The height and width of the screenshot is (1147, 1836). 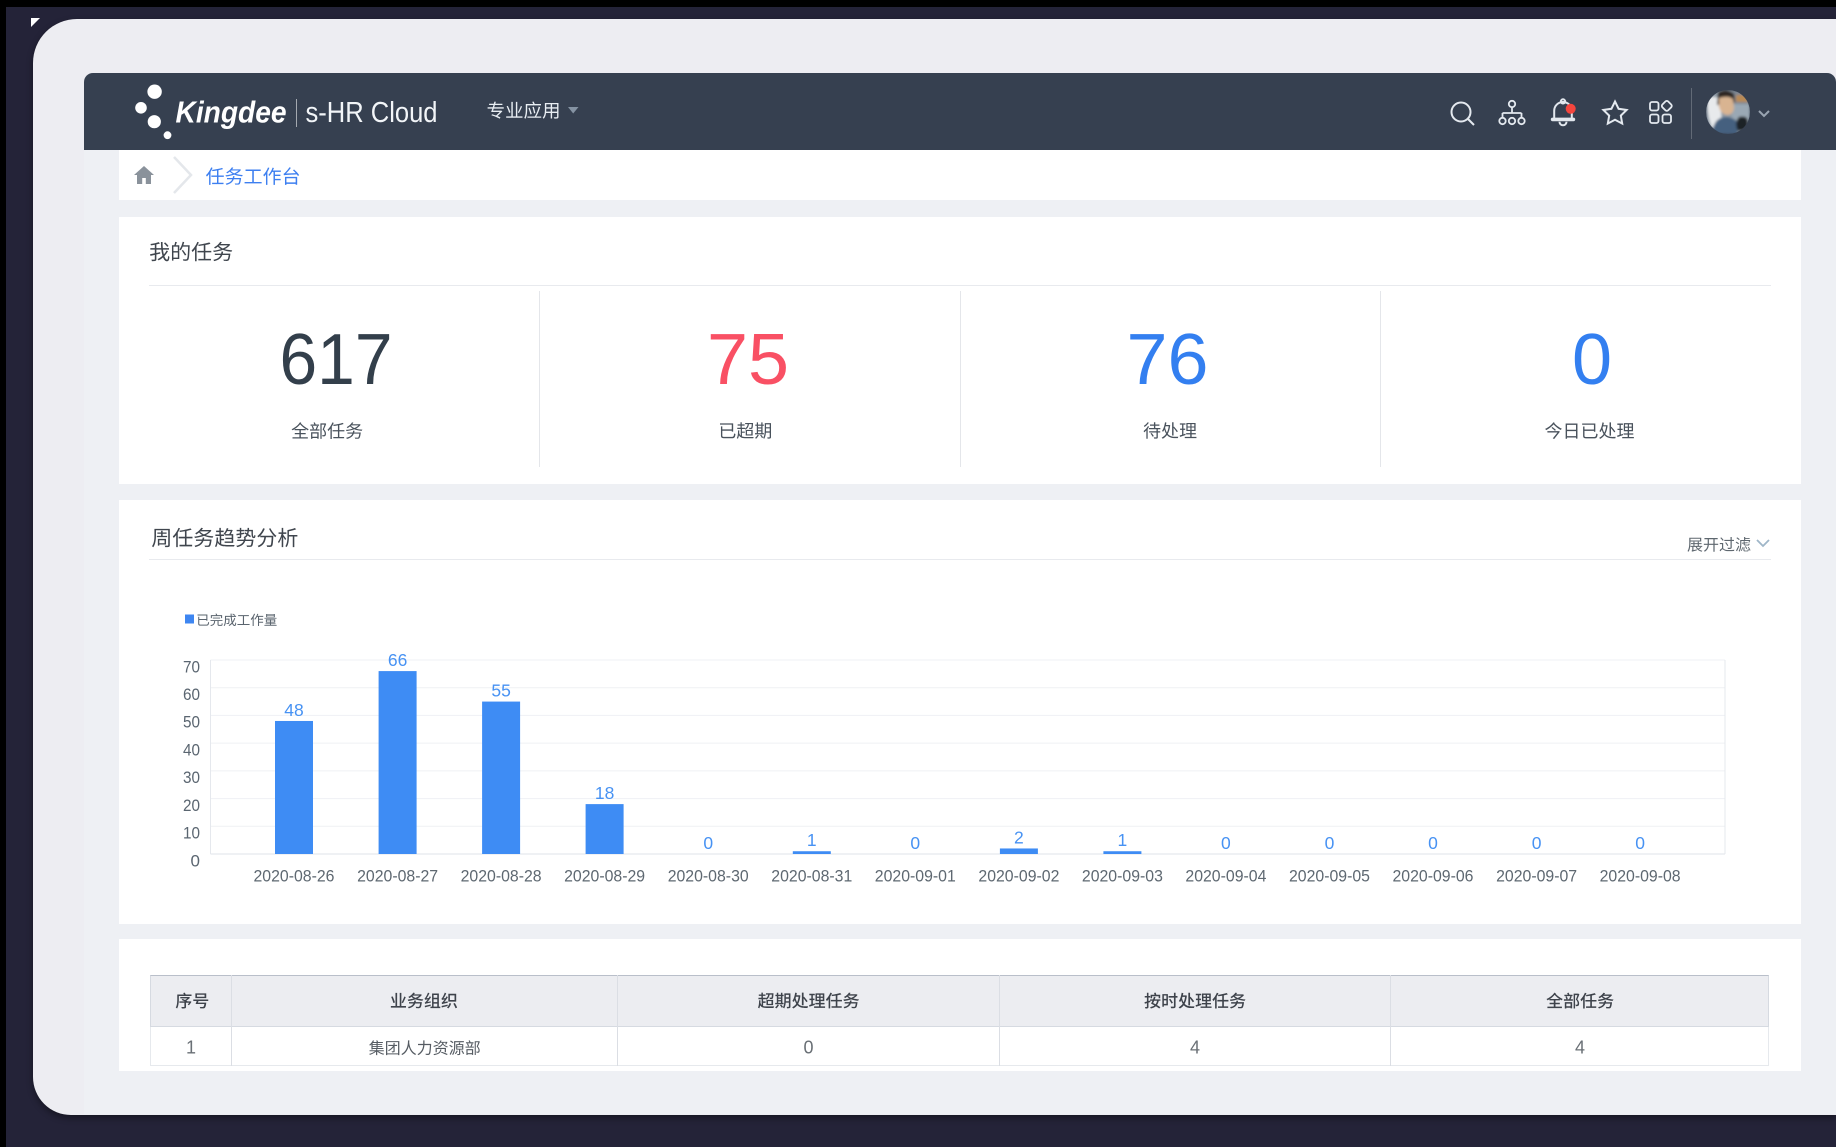 What do you see at coordinates (372, 113) in the screenshot?
I see `svg-text: s-HR Cloud` at bounding box center [372, 113].